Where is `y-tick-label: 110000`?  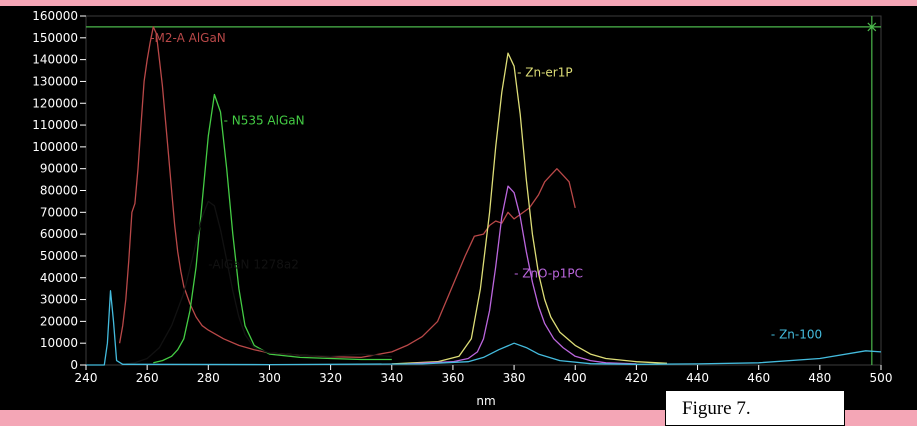 y-tick-label: 110000 is located at coordinates (55, 125).